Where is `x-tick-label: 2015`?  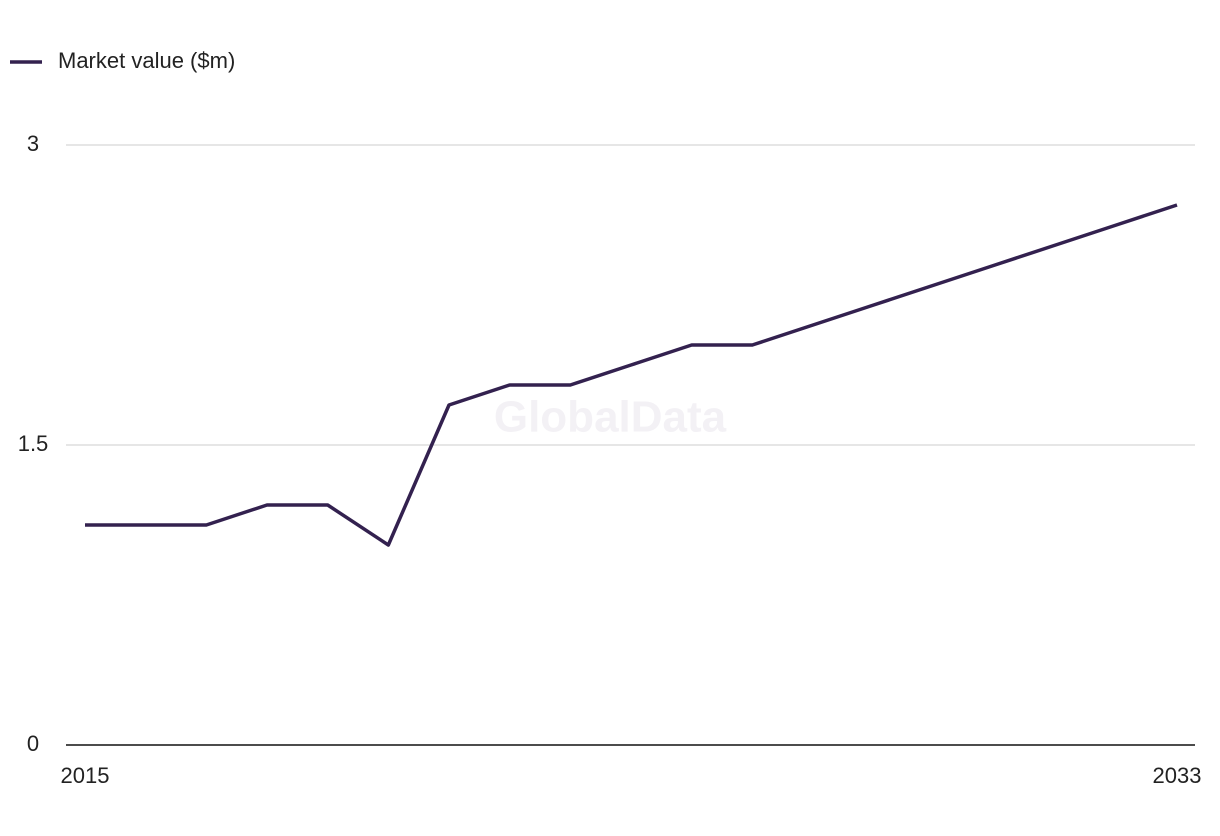 x-tick-label: 2015 is located at coordinates (85, 775).